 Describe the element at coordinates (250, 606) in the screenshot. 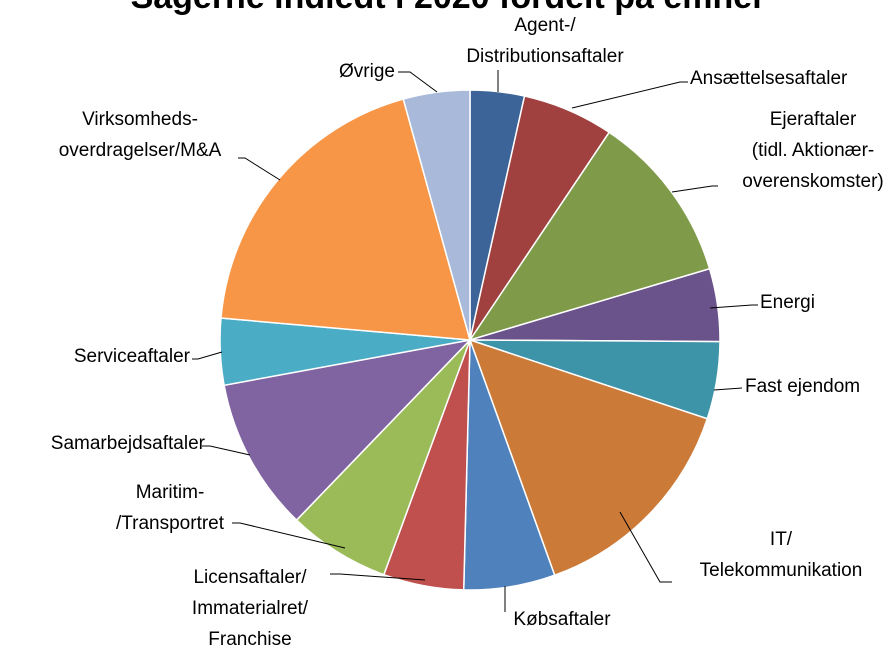

I see `slice-label: Licensaftaler/ Immaterialret/ Franchise` at that location.